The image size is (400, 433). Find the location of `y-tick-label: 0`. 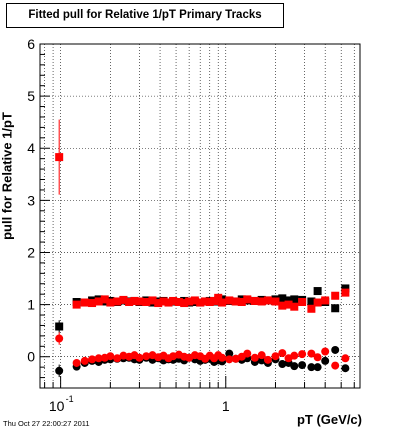

y-tick-label: 0 is located at coordinates (31, 357).